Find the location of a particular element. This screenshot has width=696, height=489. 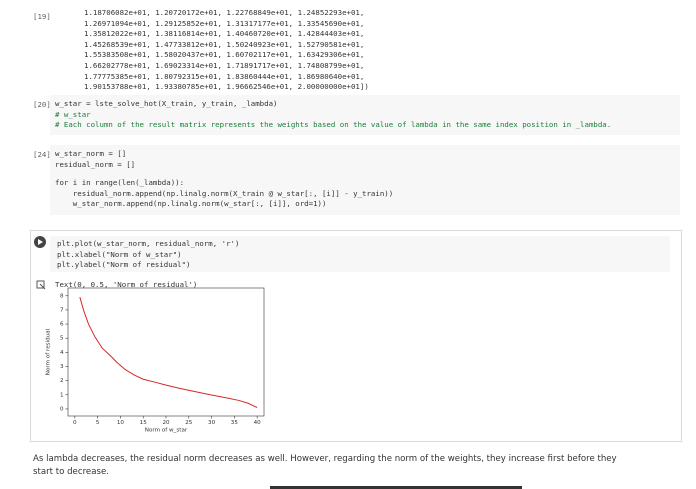

y-tick-label: 6 is located at coordinates (62, 325).